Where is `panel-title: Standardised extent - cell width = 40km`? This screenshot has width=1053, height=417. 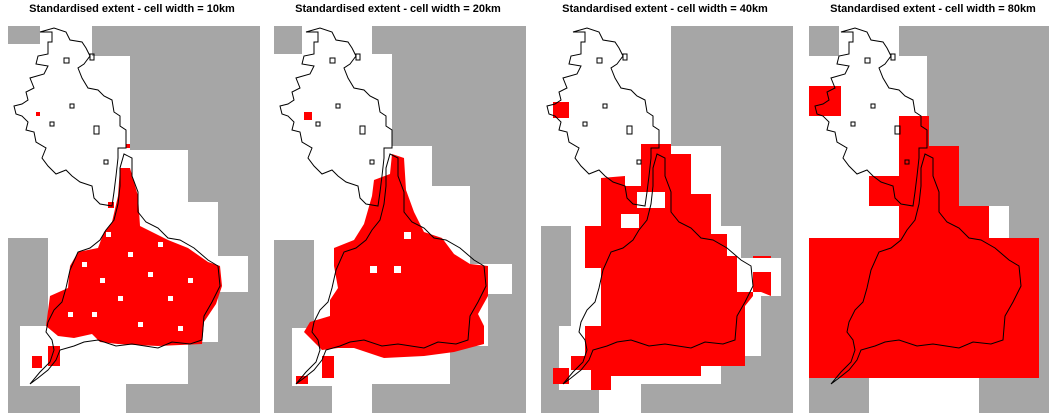
panel-title: Standardised extent - cell width = 40km is located at coordinates (665, 9).